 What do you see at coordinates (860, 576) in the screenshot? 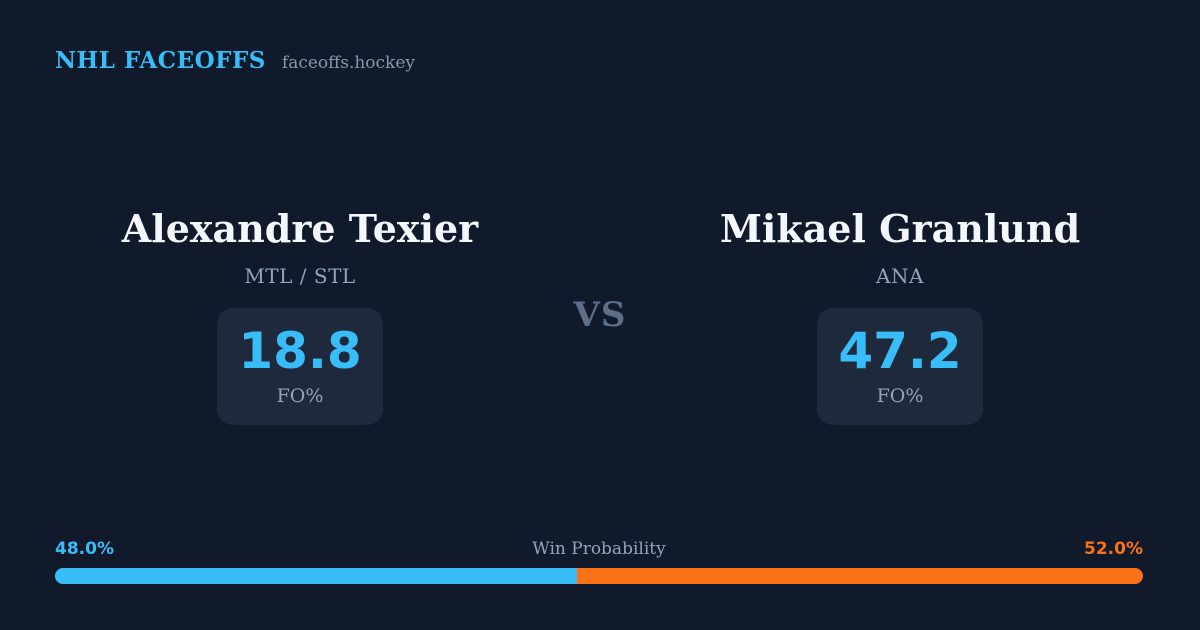
I see `win-probability-bar-right-segment` at bounding box center [860, 576].